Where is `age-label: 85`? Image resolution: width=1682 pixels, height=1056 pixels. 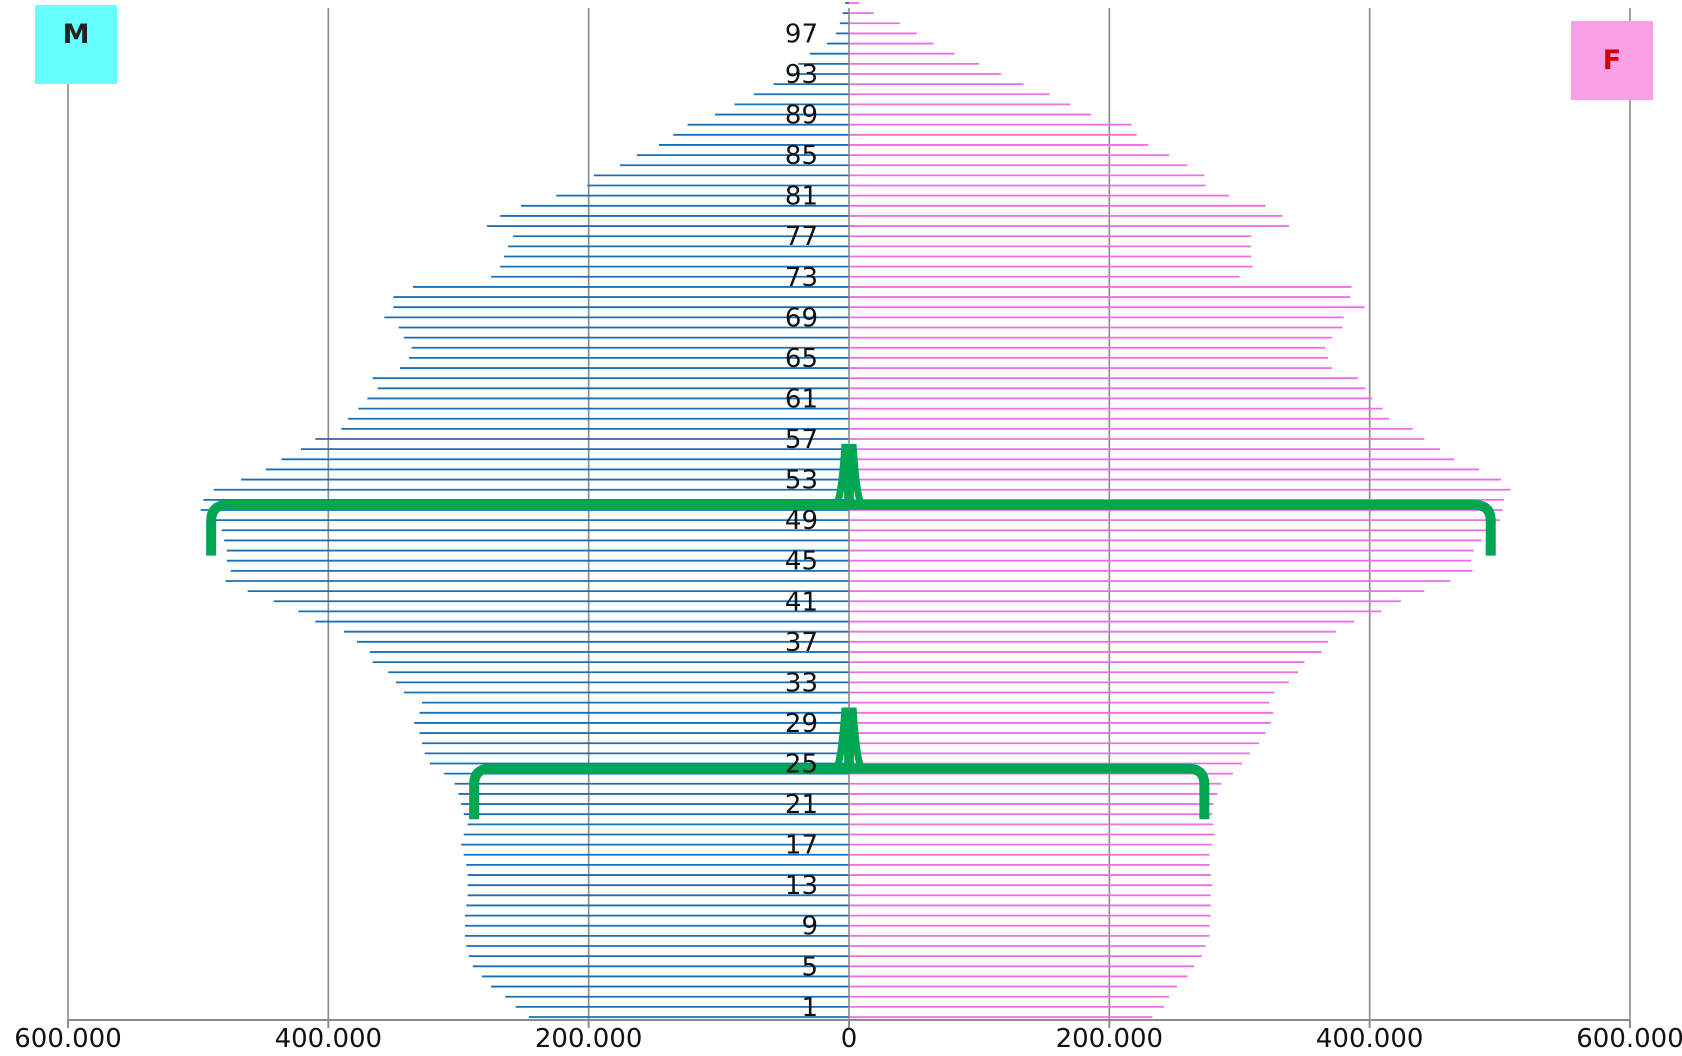
age-label: 85 is located at coordinates (801, 156).